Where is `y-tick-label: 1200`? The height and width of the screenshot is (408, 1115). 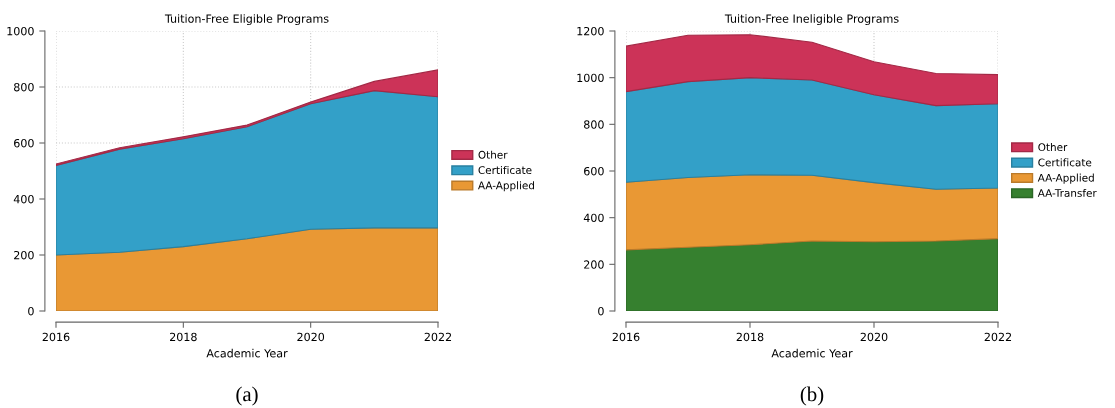
y-tick-label: 1200 is located at coordinates (590, 31).